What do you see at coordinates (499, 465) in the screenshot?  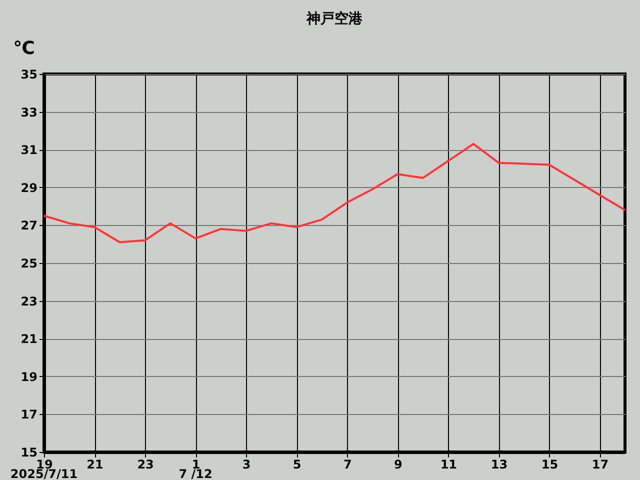 I see `x-tick-label: 13` at bounding box center [499, 465].